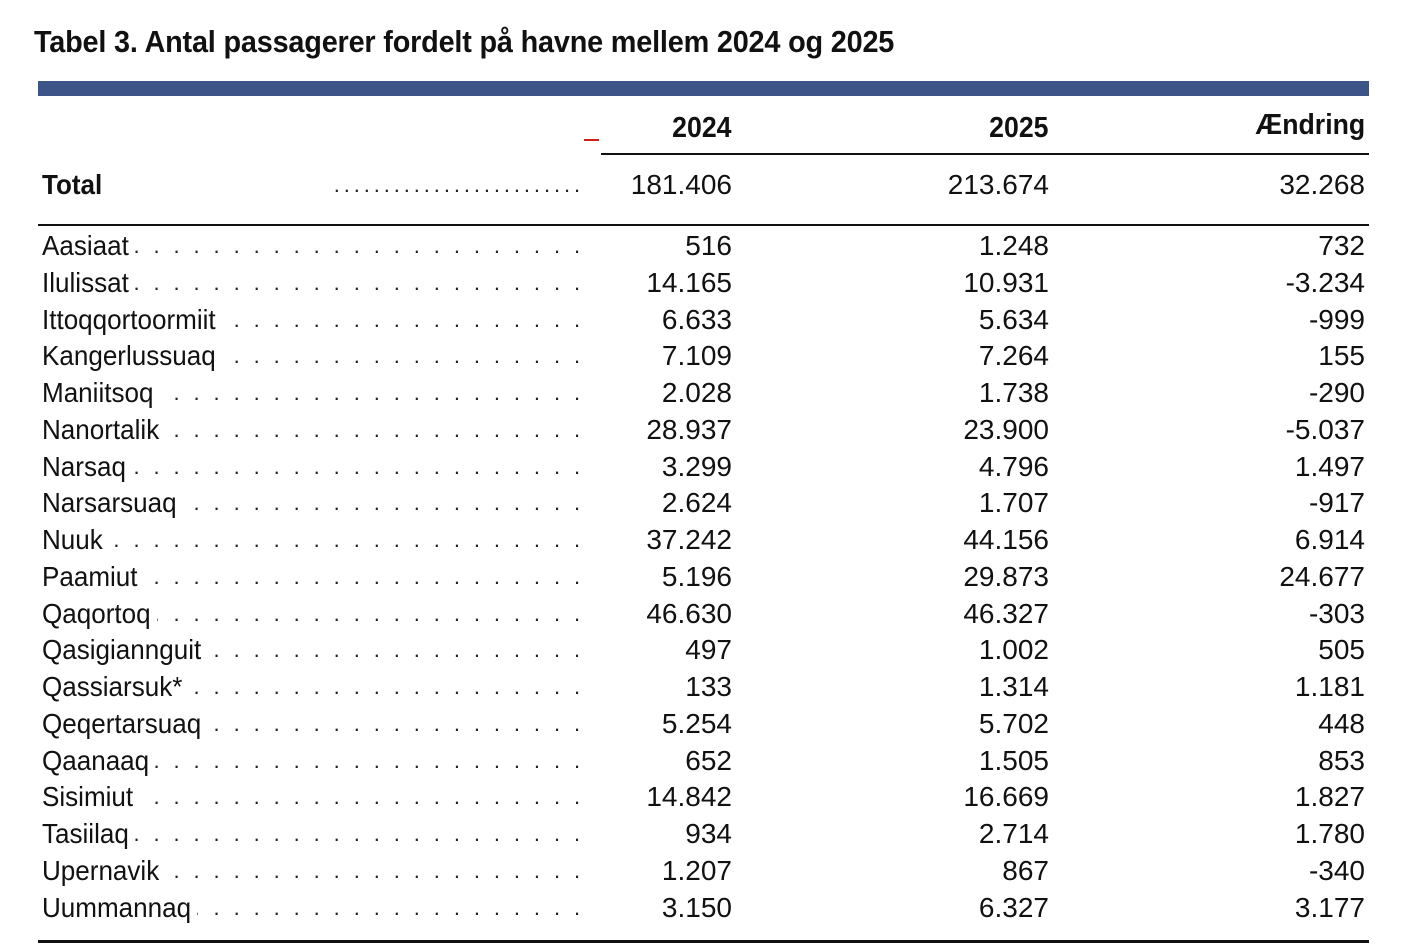 This screenshot has width=1412, height=948. Describe the element at coordinates (1013, 356) in the screenshot. I see `cell-2025: 7.264` at that location.